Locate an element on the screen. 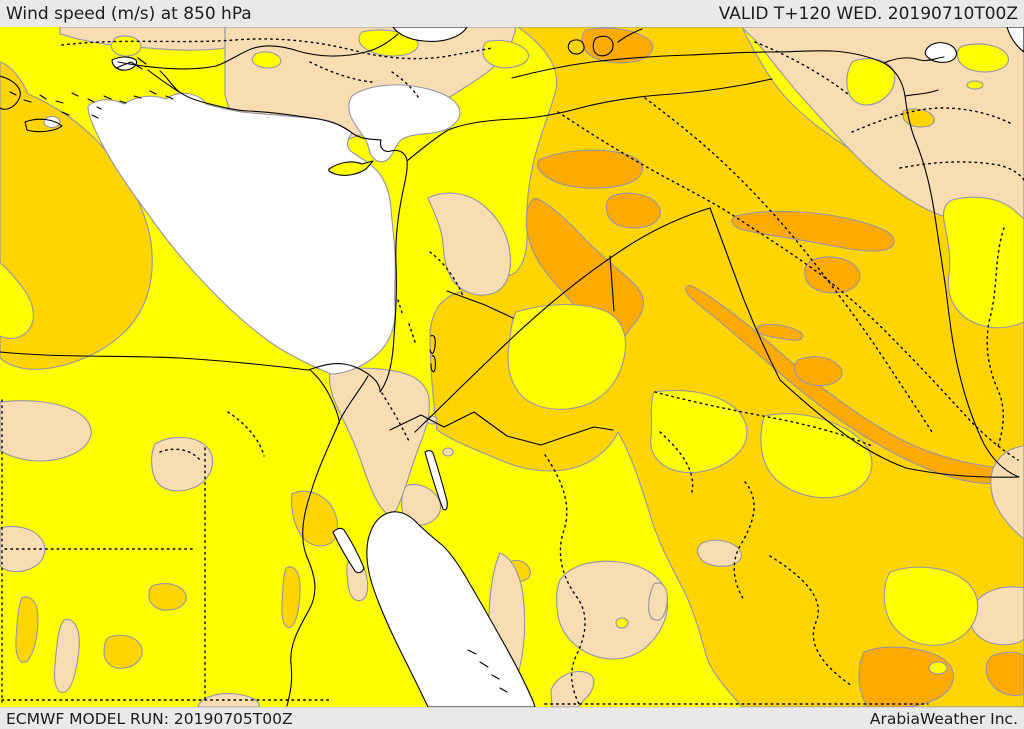 The image size is (1024, 729). cyprus-island is located at coordinates (351, 168).